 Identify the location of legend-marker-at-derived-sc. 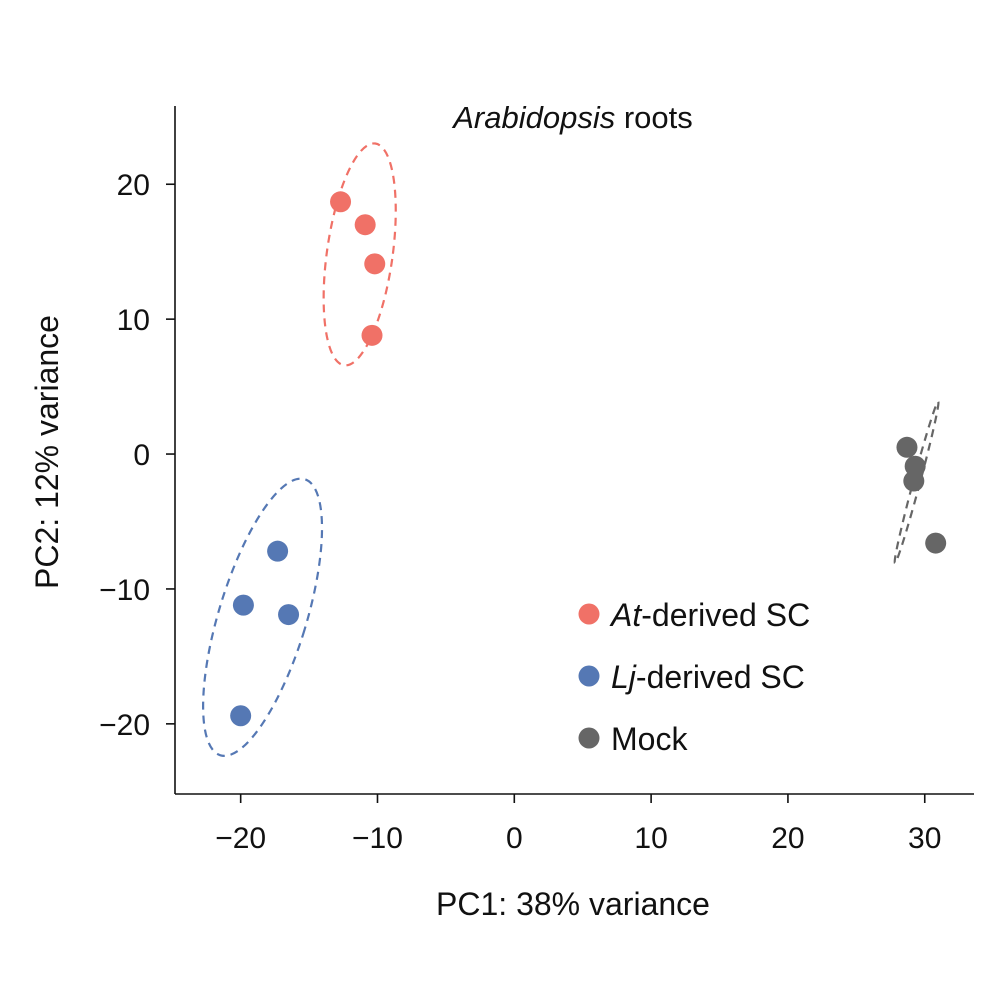
(589, 614).